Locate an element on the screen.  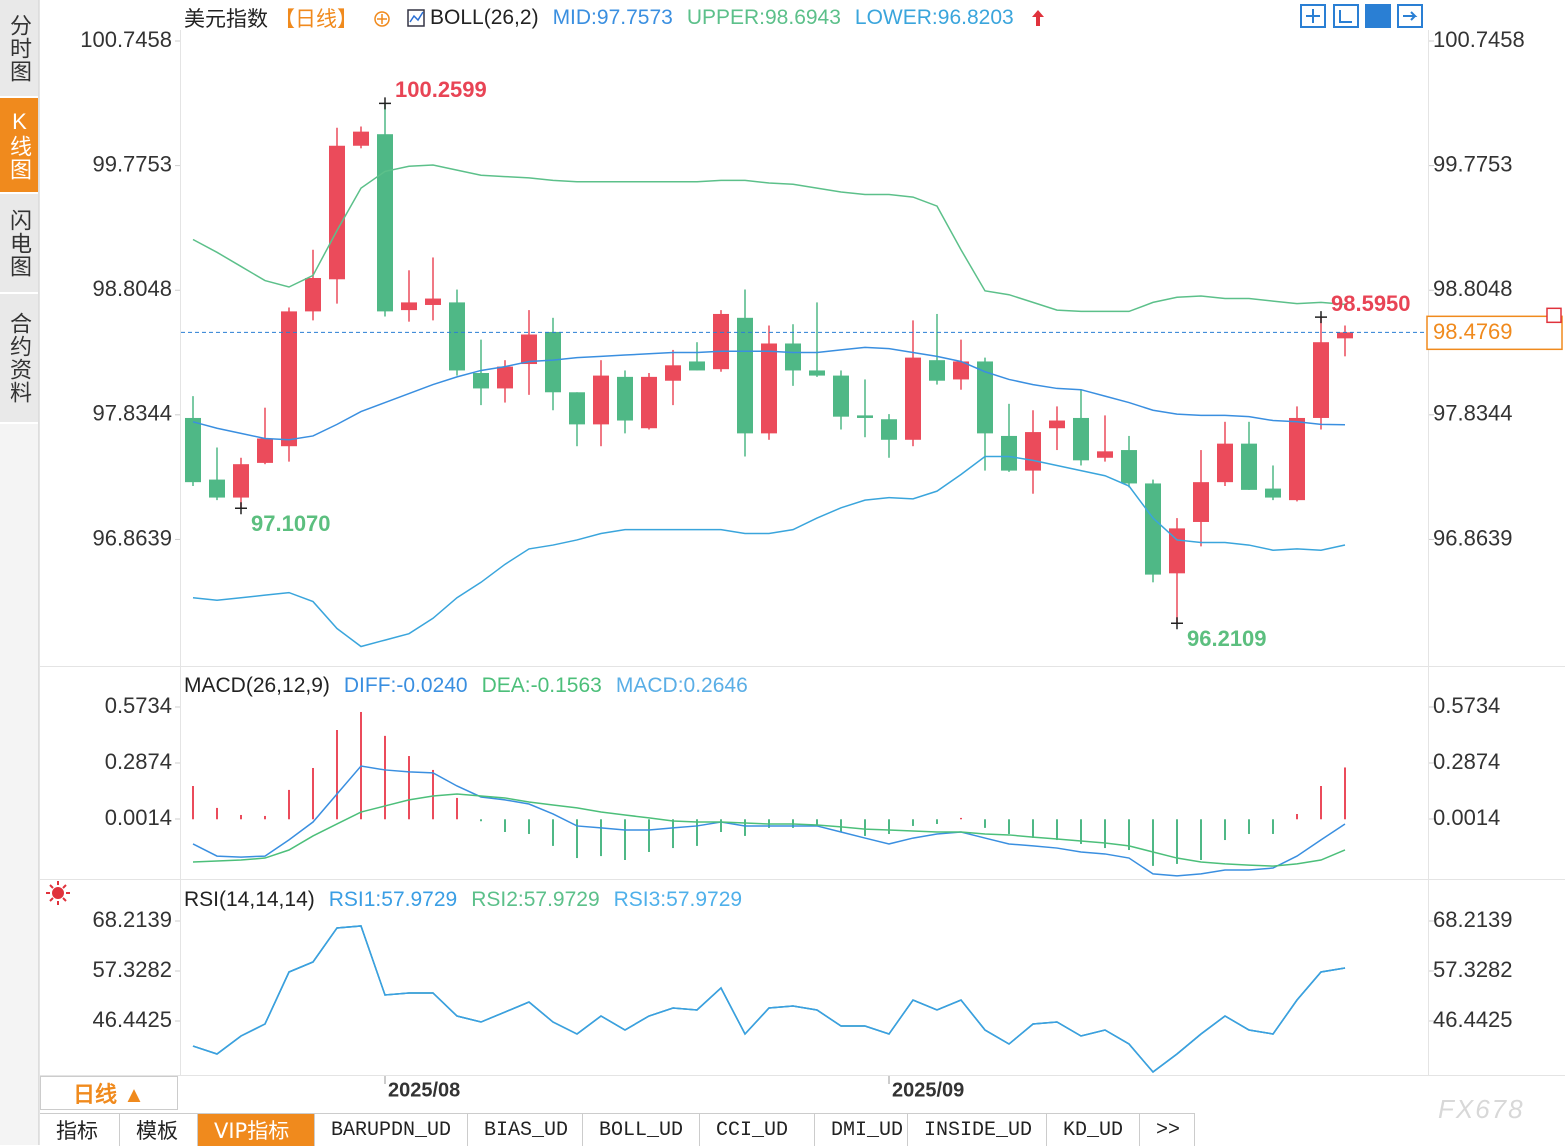
side-tab: 合约资料 is located at coordinates (19, 359).